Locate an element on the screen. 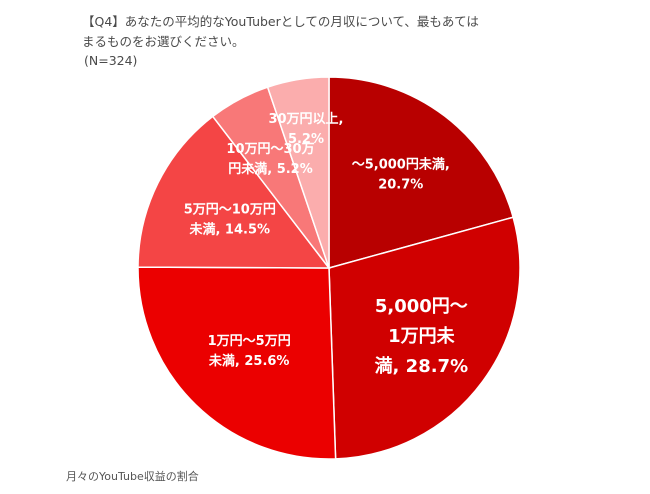  slice-label-2-line-2: 1万円未 is located at coordinates (422, 336).